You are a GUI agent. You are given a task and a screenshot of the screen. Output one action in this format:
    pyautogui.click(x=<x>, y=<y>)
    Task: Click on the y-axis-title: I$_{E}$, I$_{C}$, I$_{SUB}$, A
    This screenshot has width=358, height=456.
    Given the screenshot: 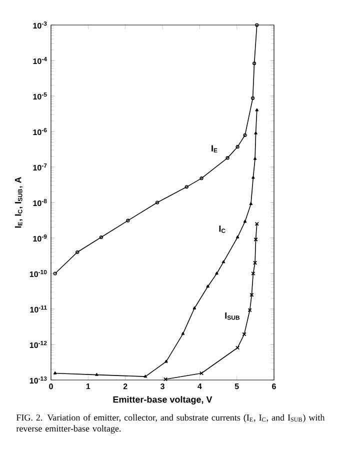 What is the action you would take?
    pyautogui.click(x=18, y=202)
    